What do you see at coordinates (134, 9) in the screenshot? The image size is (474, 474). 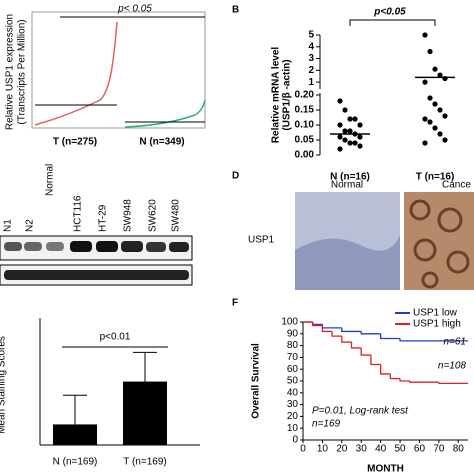 I see `annotation: p< 0.05` at bounding box center [134, 9].